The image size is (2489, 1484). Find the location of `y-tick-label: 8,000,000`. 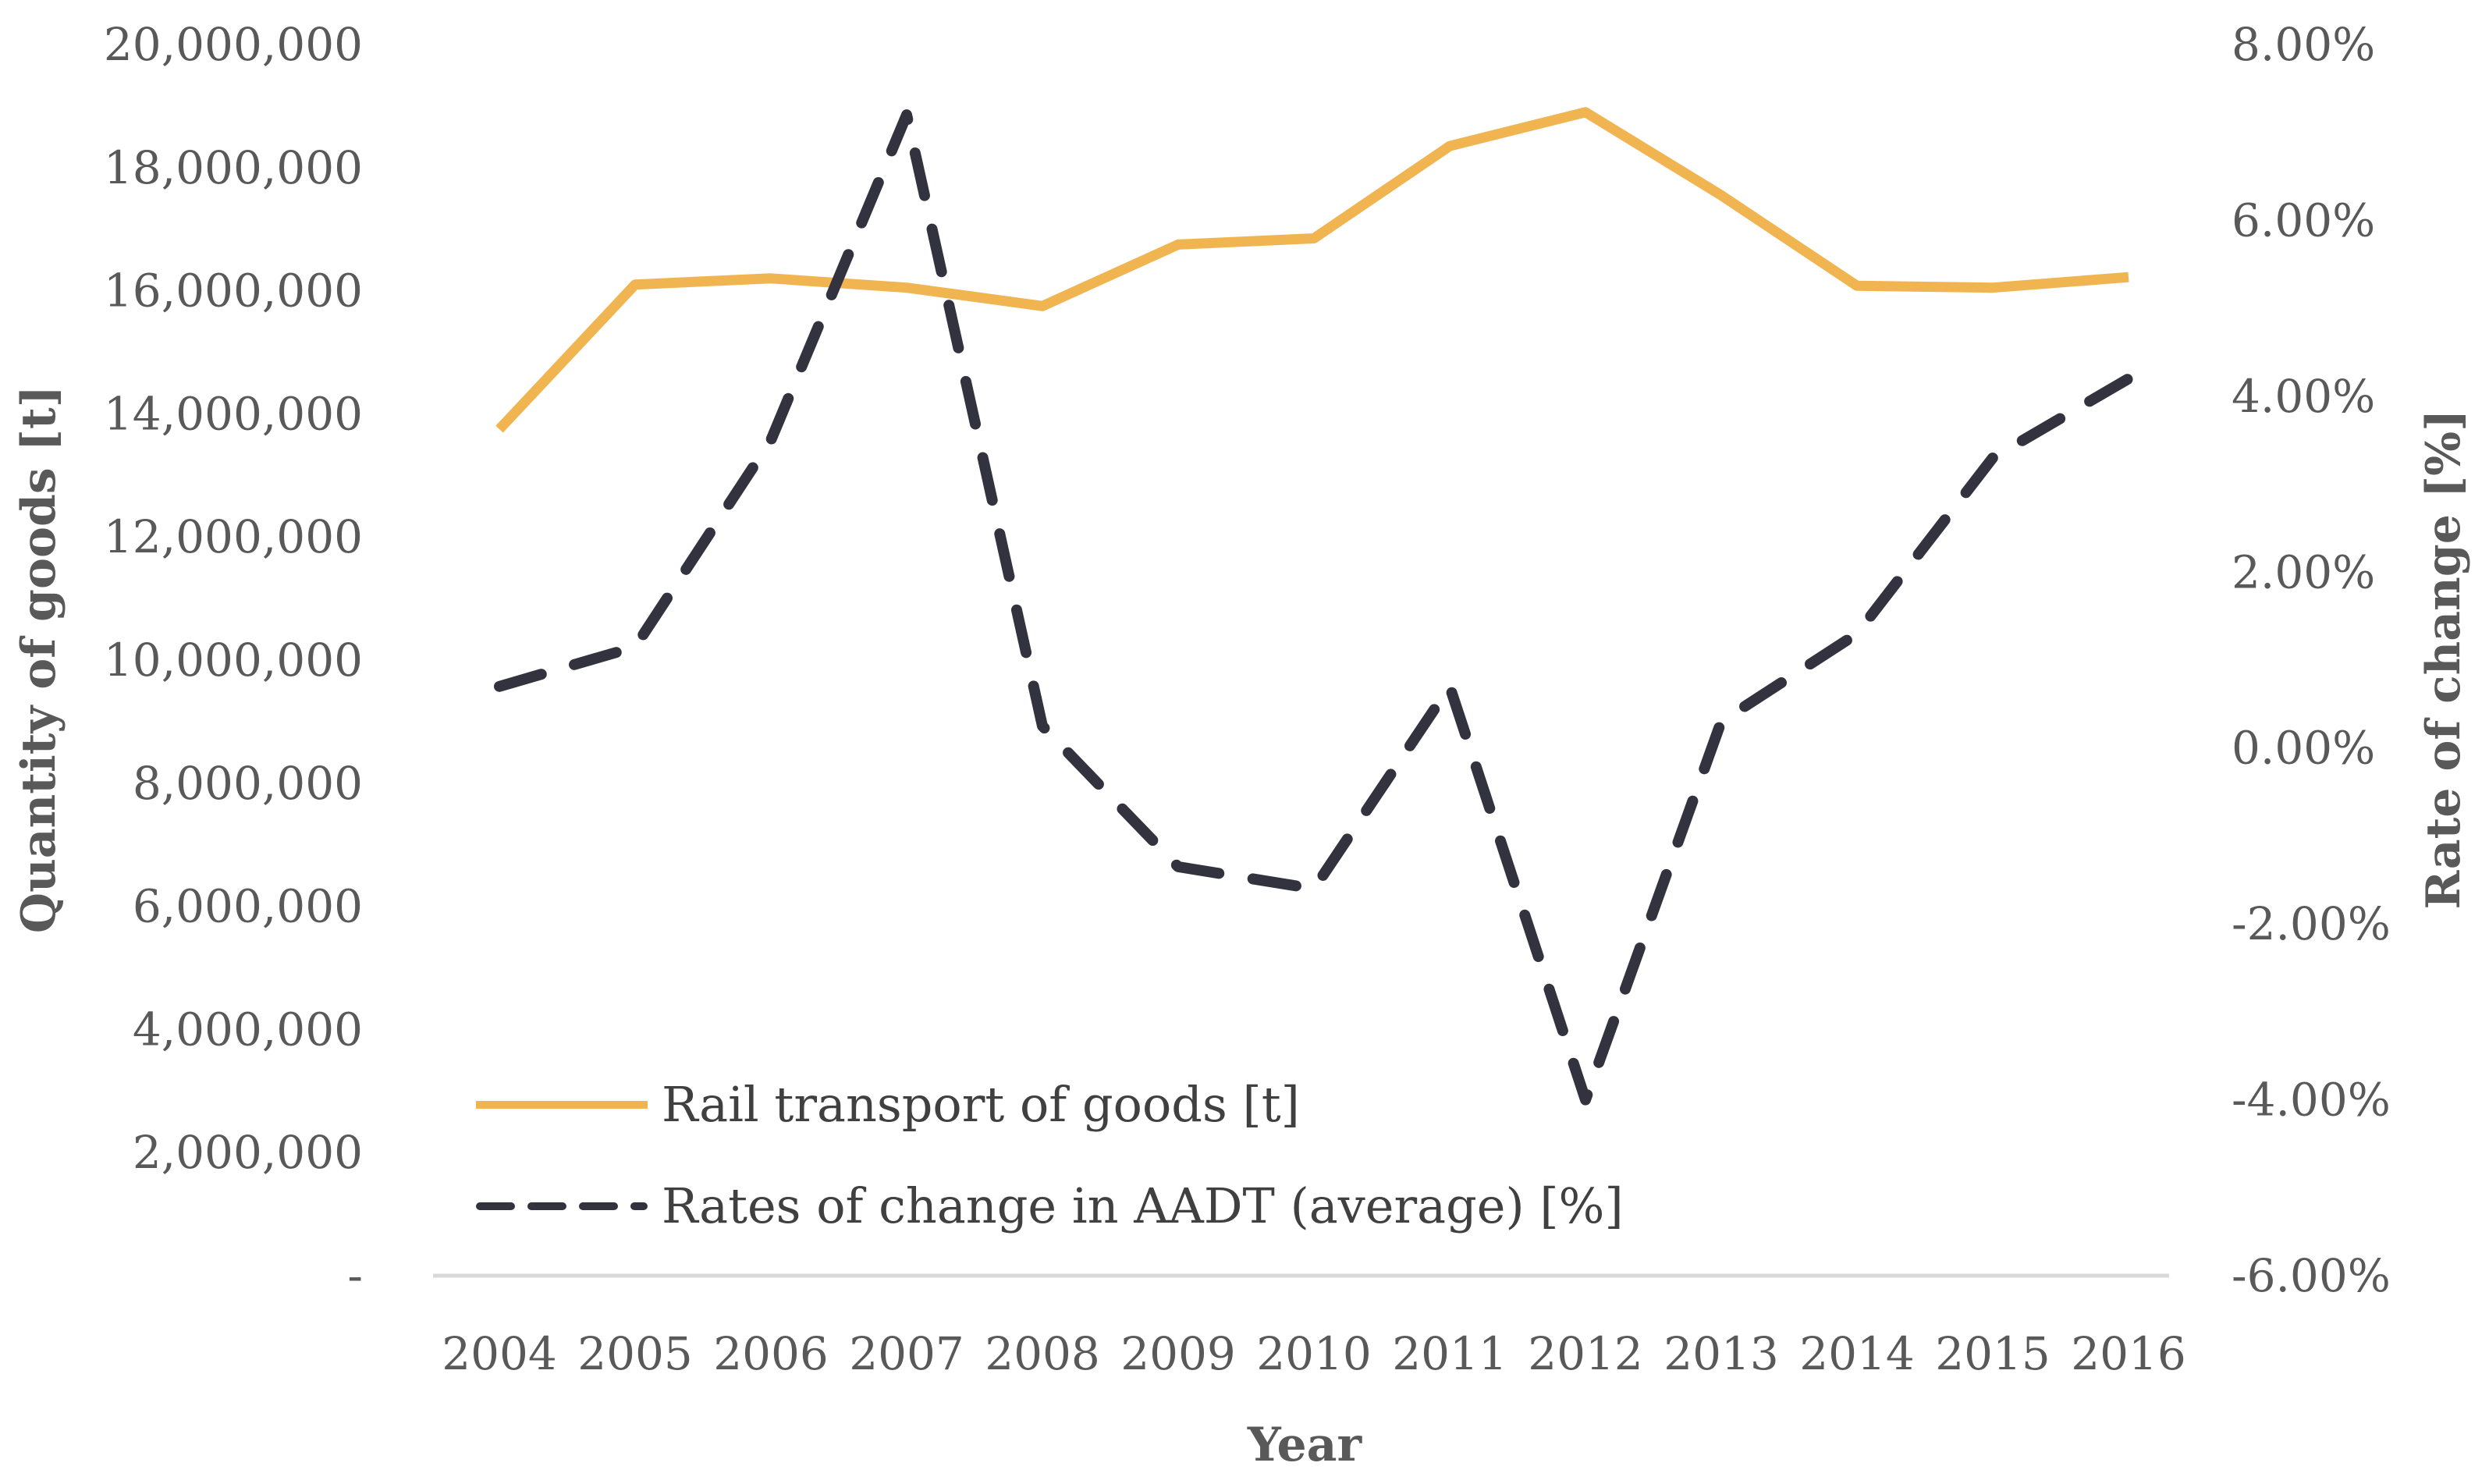

y-tick-label: 8,000,000 is located at coordinates (248, 784).